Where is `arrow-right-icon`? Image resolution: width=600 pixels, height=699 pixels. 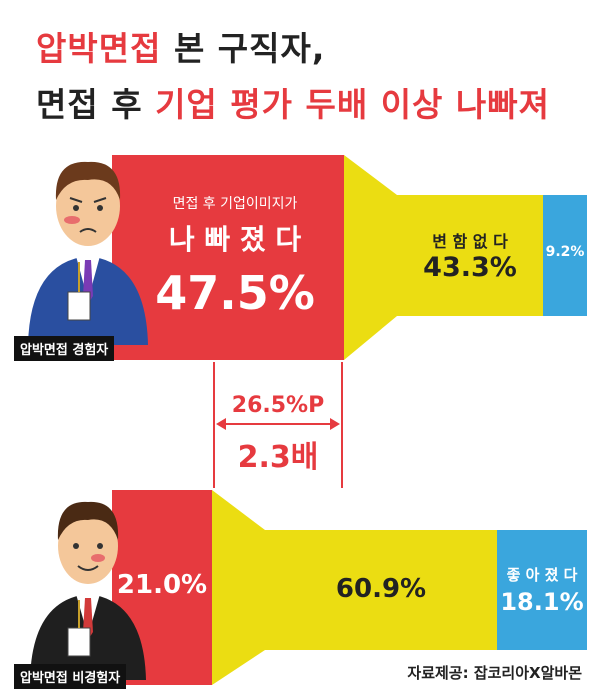
arrow-right-icon is located at coordinates (335, 424).